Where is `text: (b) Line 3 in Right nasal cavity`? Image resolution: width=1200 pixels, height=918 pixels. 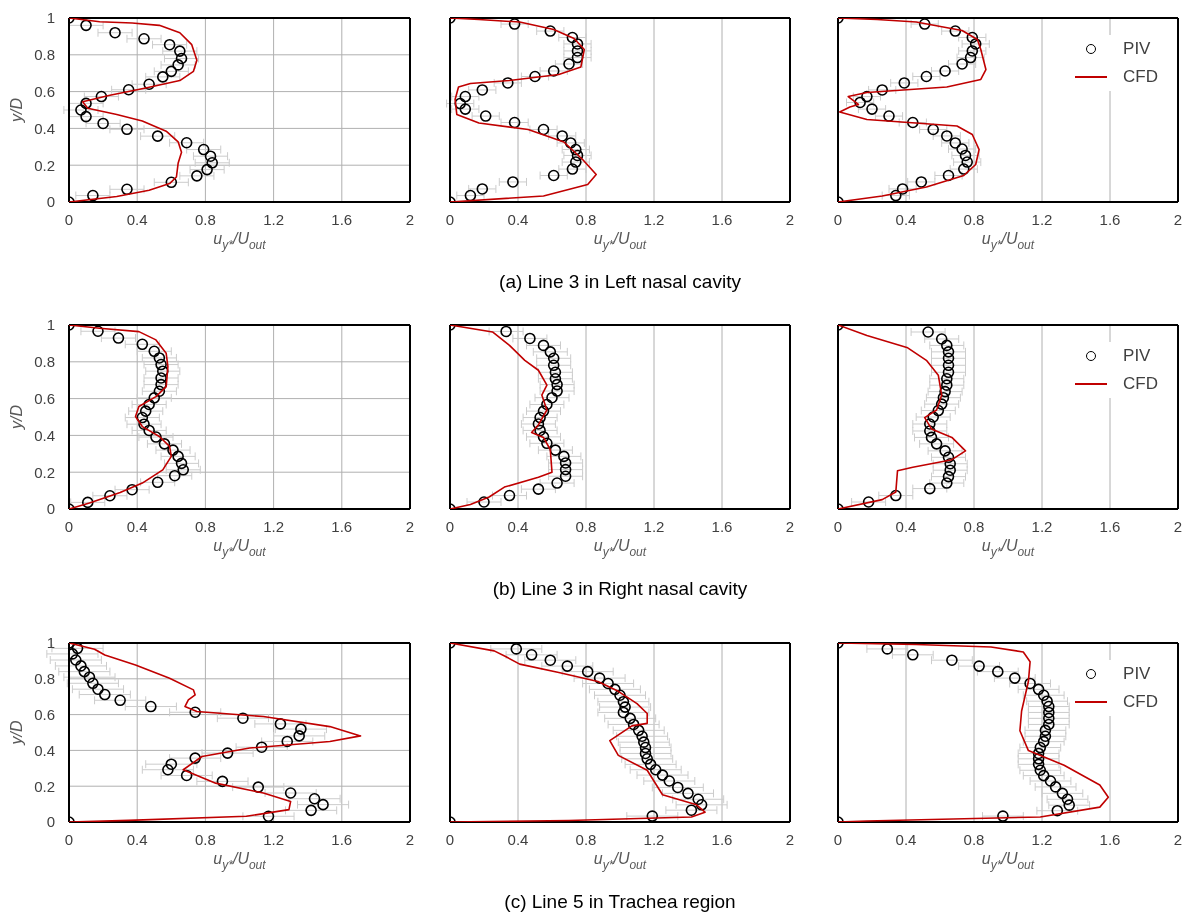 text: (b) Line 3 in Right nasal cavity is located at coordinates (620, 589).